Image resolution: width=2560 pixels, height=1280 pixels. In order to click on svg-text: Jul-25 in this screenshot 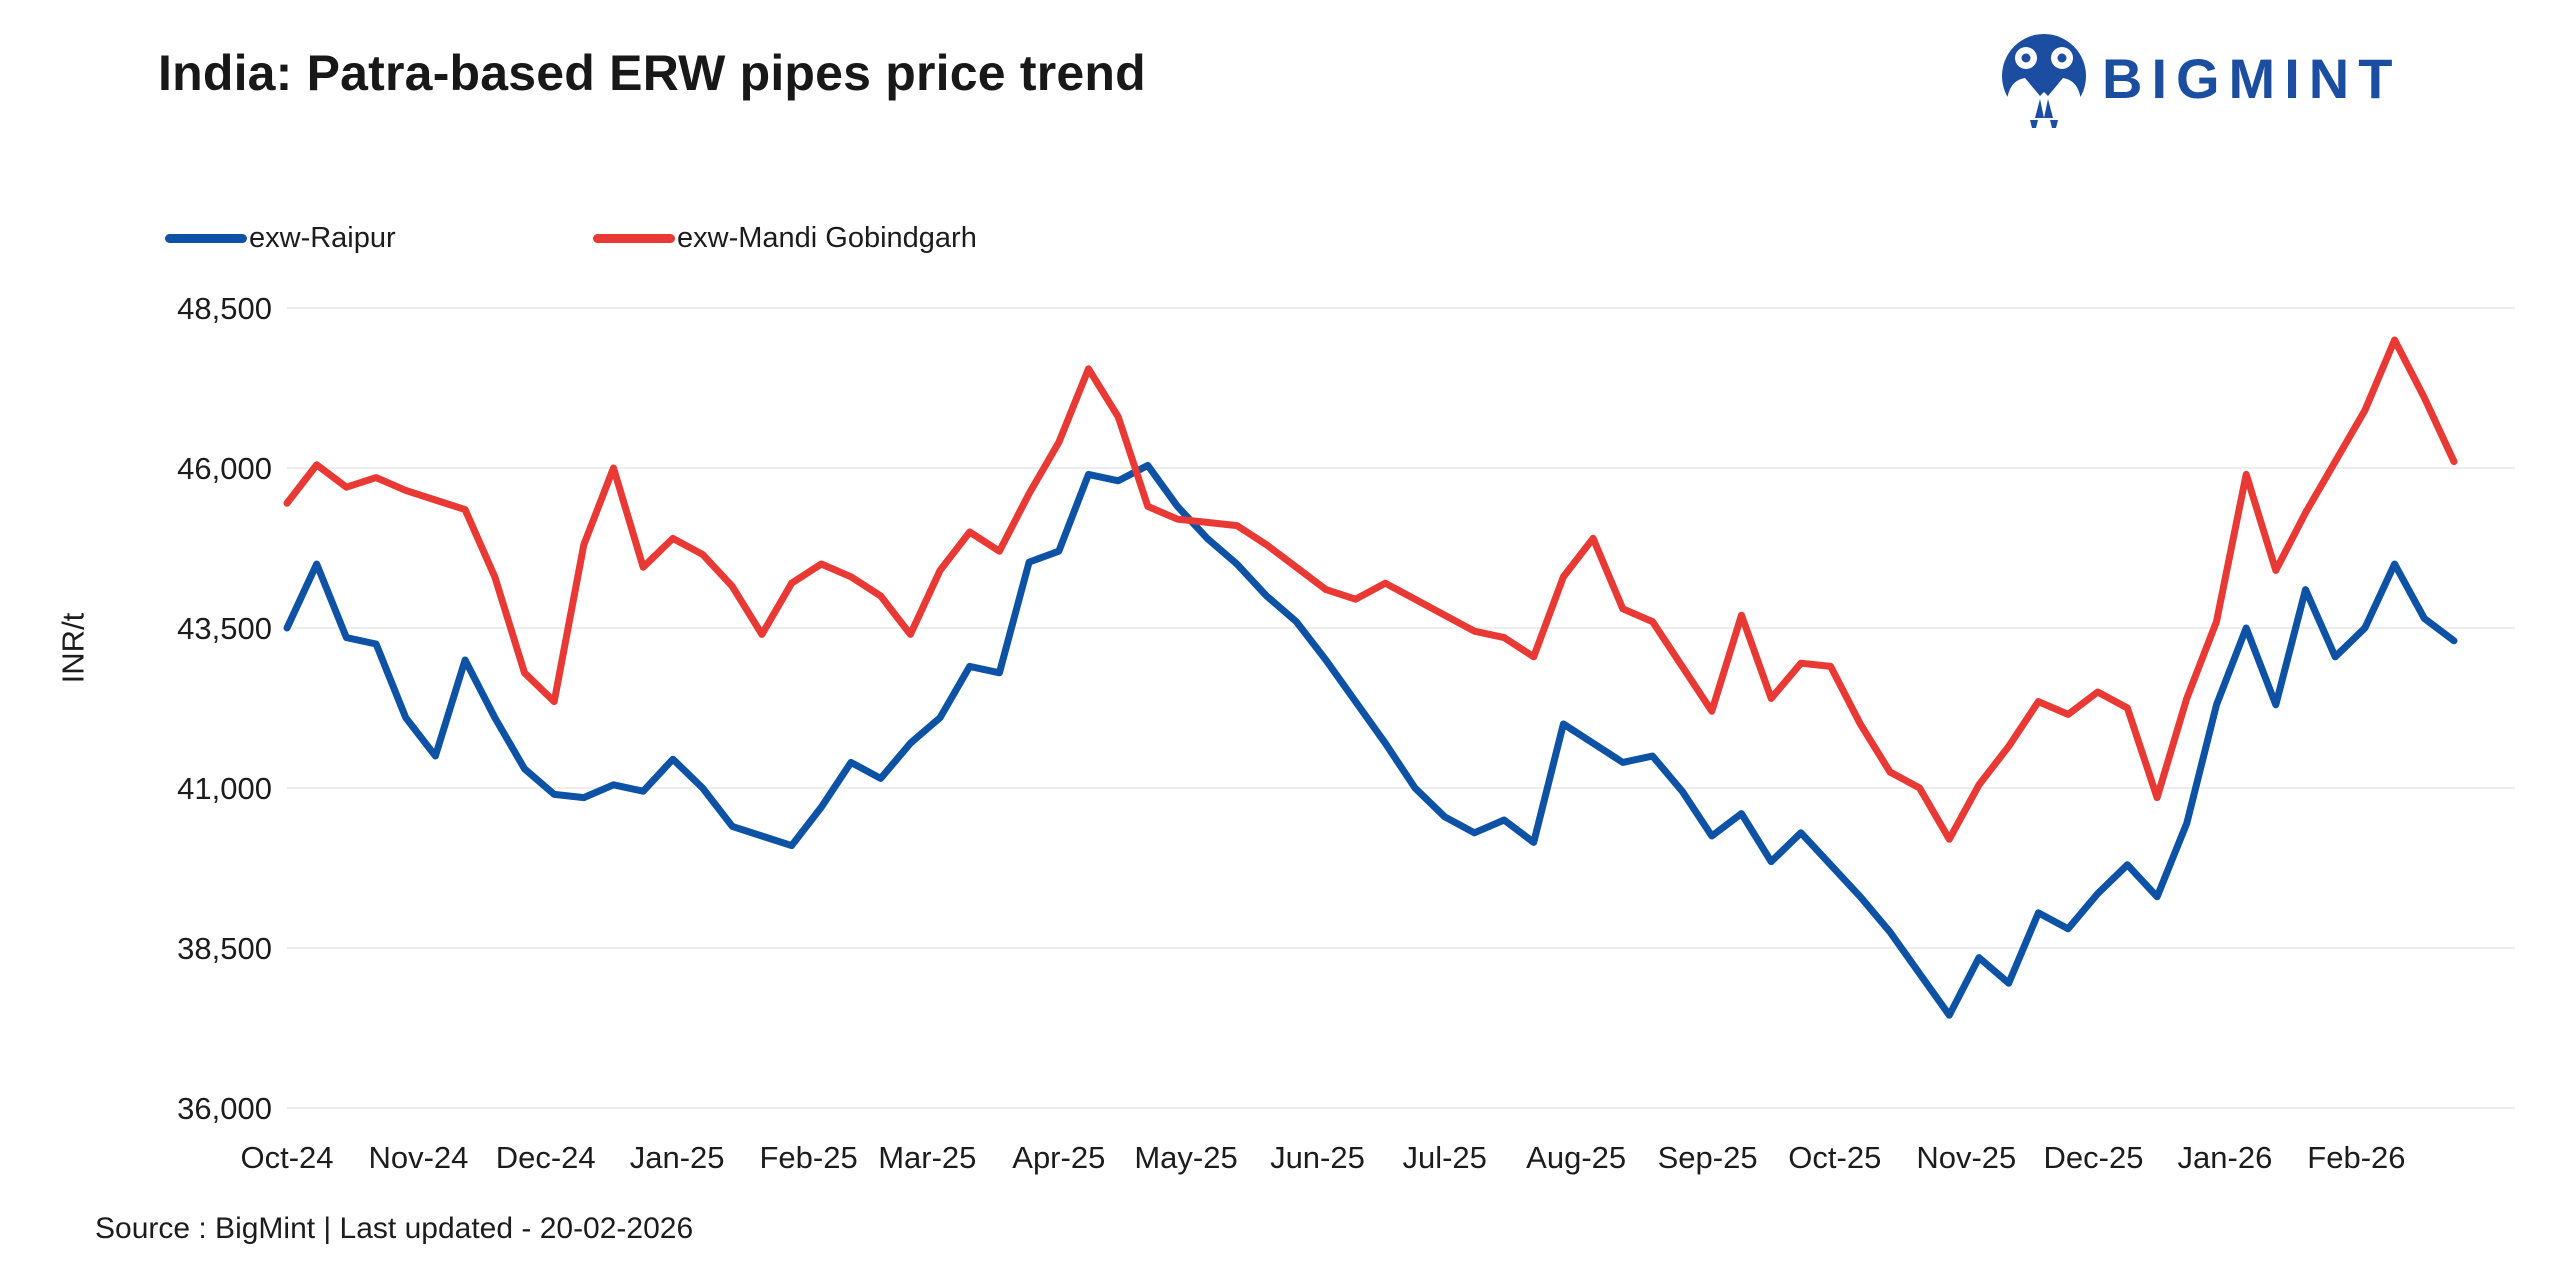, I will do `click(1444, 1157)`.